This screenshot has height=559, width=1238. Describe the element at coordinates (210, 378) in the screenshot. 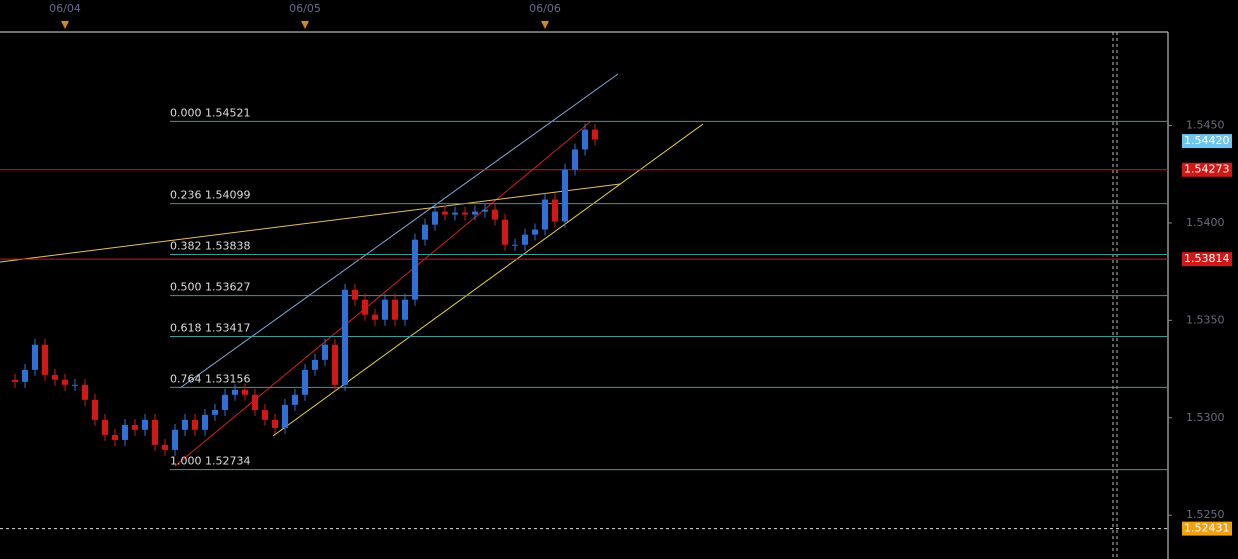

I see `fib-label: 0.764 1.53156` at that location.